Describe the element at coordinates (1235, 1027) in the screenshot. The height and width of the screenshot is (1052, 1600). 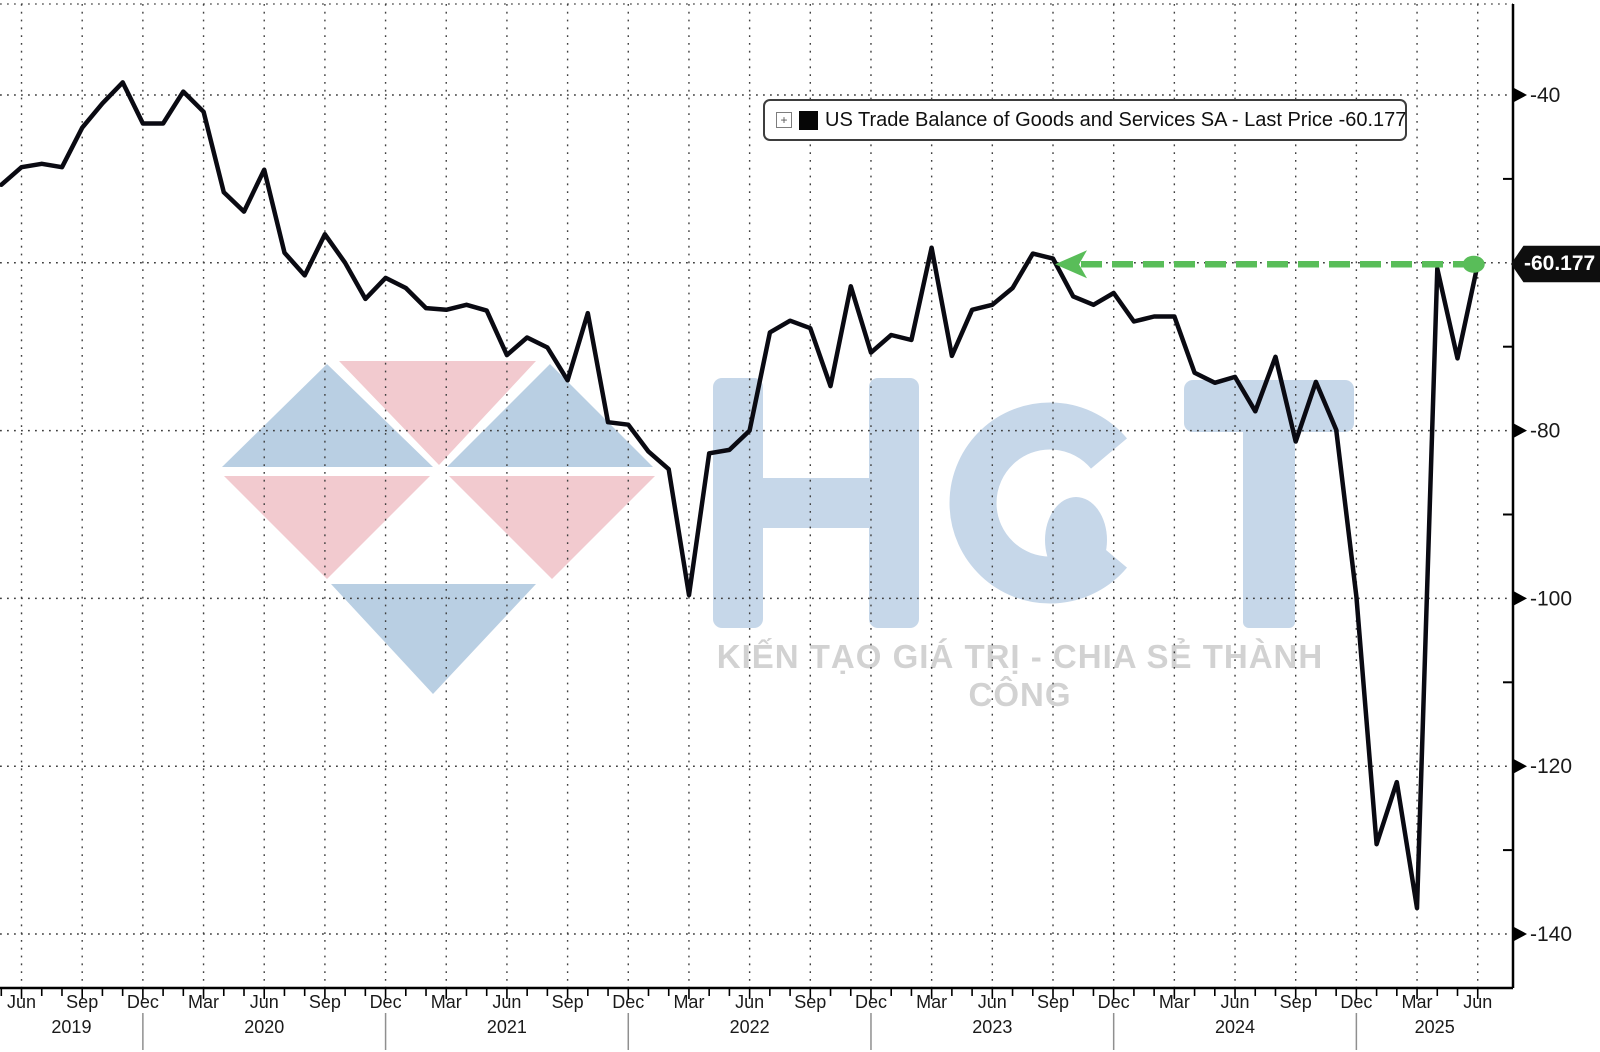
I see `x-axis-year-label: 2024` at that location.